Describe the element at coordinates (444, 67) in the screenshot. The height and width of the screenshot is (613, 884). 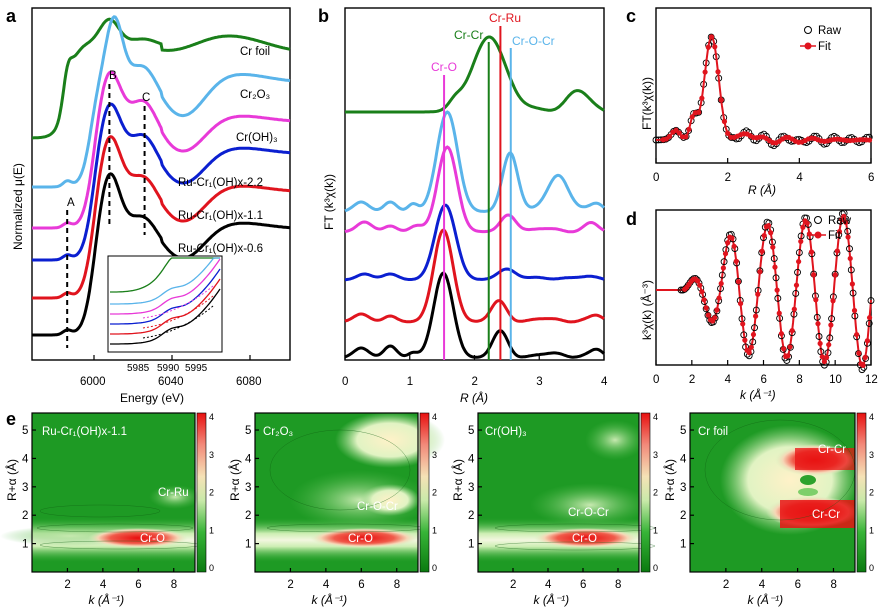
I see `bond-label-cr-o: Cr-O` at that location.